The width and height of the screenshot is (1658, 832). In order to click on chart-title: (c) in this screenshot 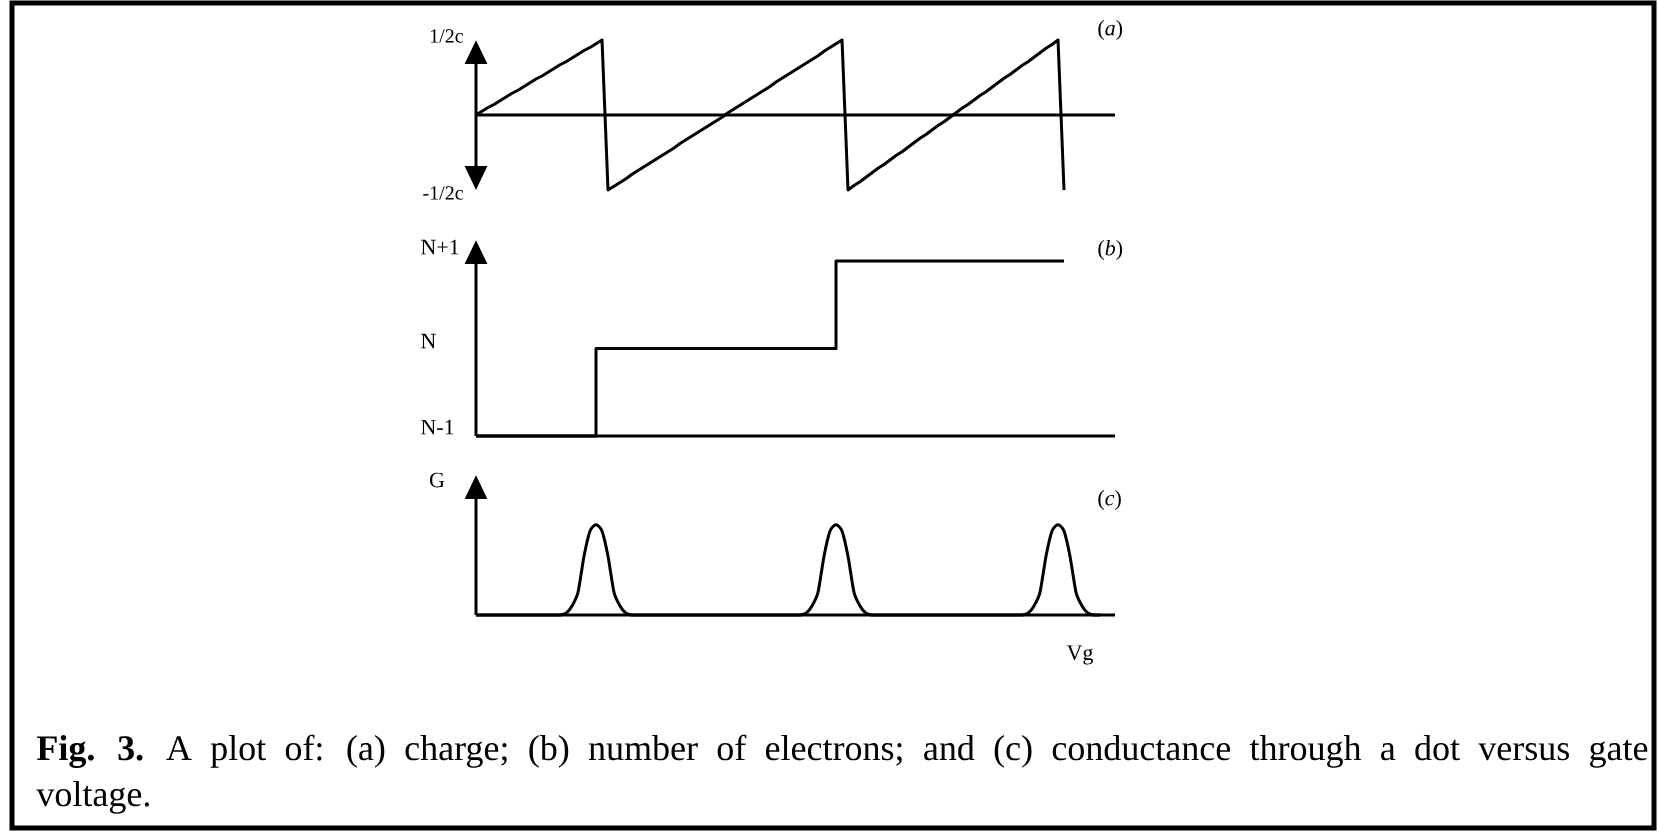, I will do `click(1109, 500)`.